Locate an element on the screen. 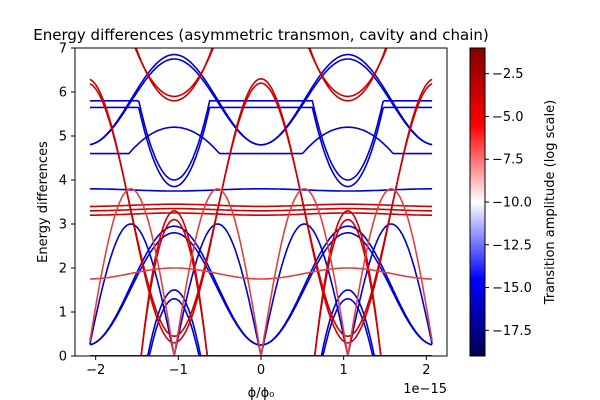  y-tick-label: 6 is located at coordinates (63, 93).